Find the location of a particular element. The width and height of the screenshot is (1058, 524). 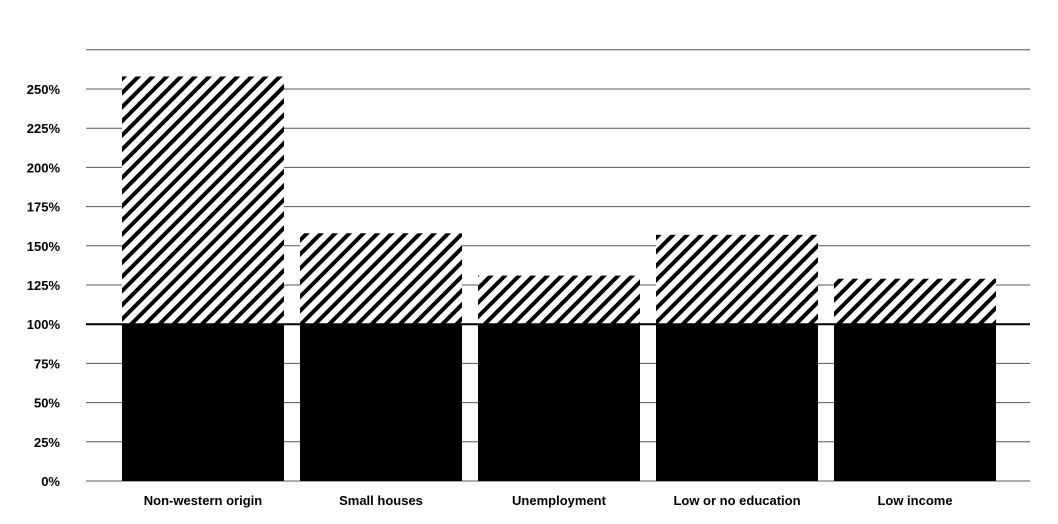

y-tick-label: 25% is located at coordinates (47, 442).